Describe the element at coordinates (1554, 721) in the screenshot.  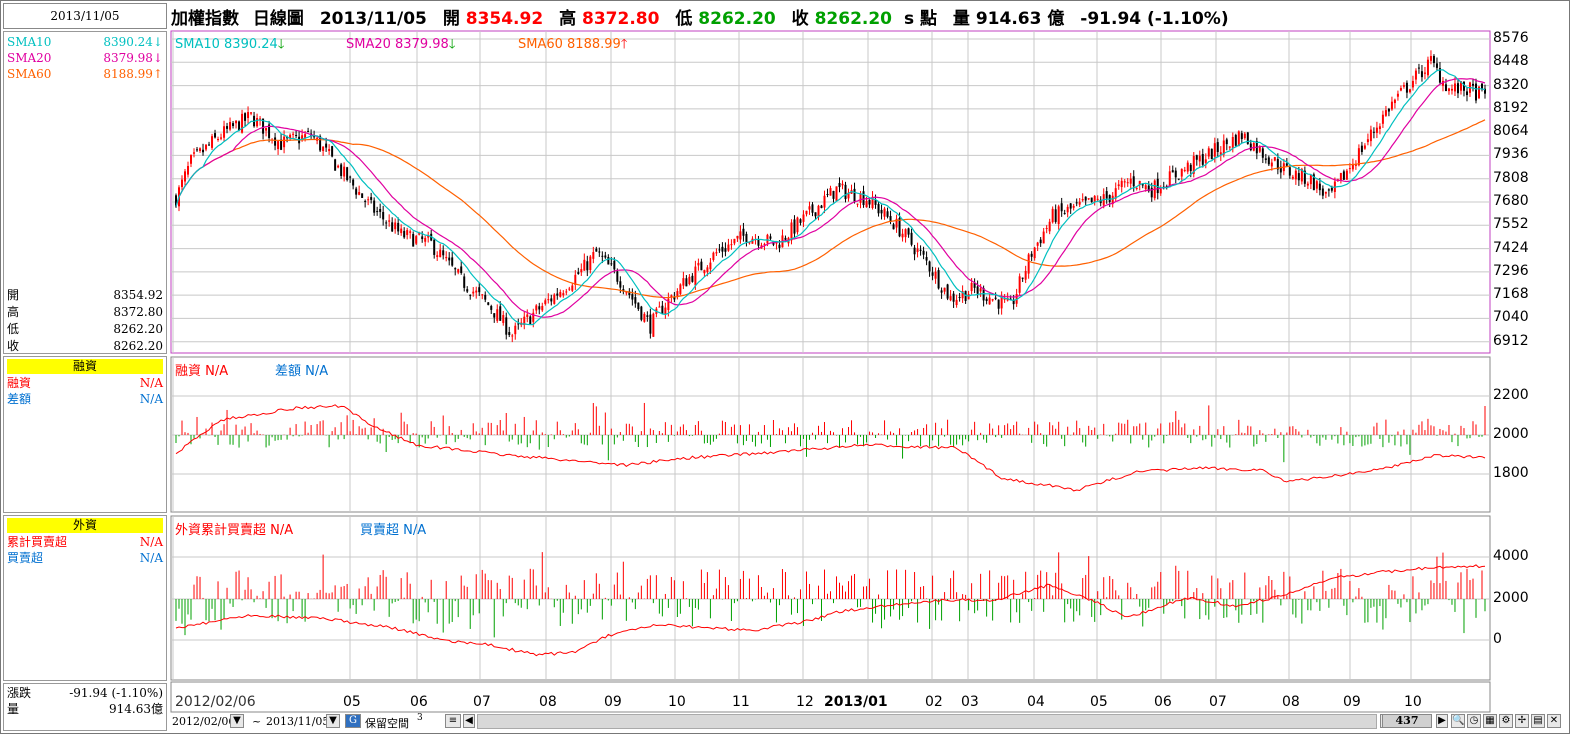
I see `close-icon: ✕` at that location.